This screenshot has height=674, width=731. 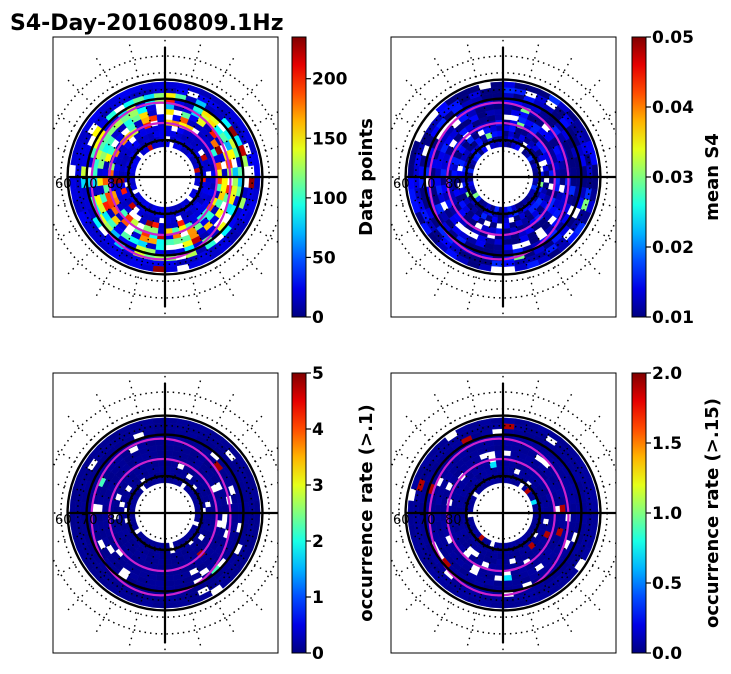 I want to click on colorbar-tick-label: 1.0, so click(x=667, y=514).